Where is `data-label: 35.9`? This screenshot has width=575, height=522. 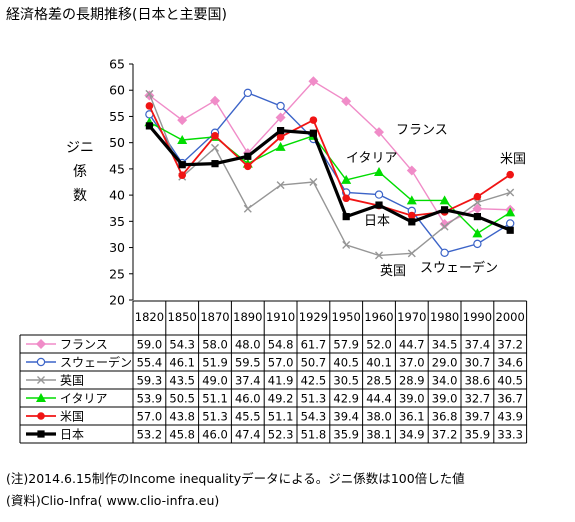 data-label: 35.9 is located at coordinates (478, 435).